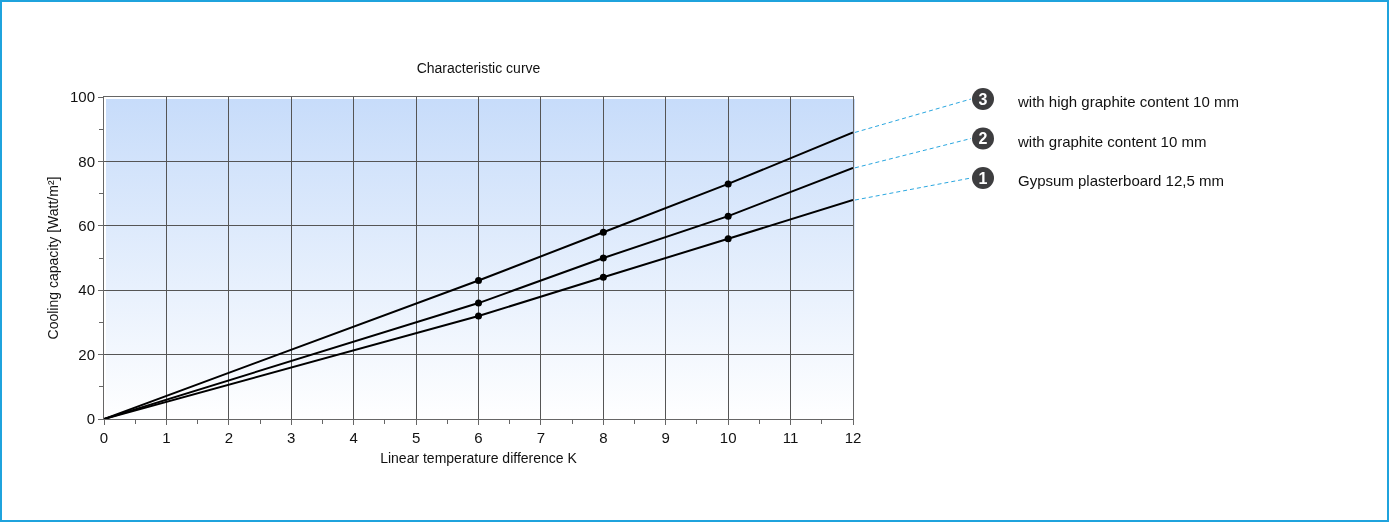 The width and height of the screenshot is (1389, 522). What do you see at coordinates (90, 419) in the screenshot?
I see `y-tick-label: 0` at bounding box center [90, 419].